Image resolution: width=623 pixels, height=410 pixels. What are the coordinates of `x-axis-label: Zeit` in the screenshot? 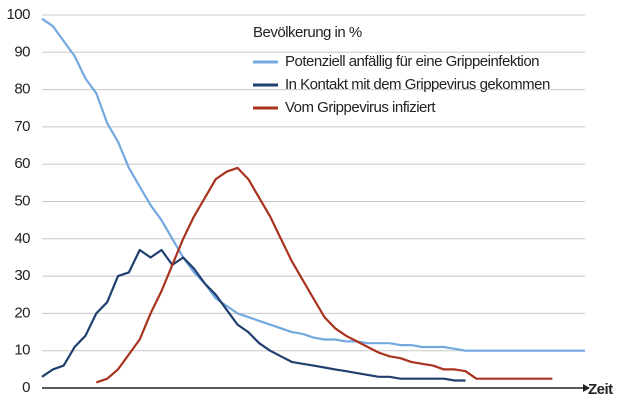 It's located at (600, 389).